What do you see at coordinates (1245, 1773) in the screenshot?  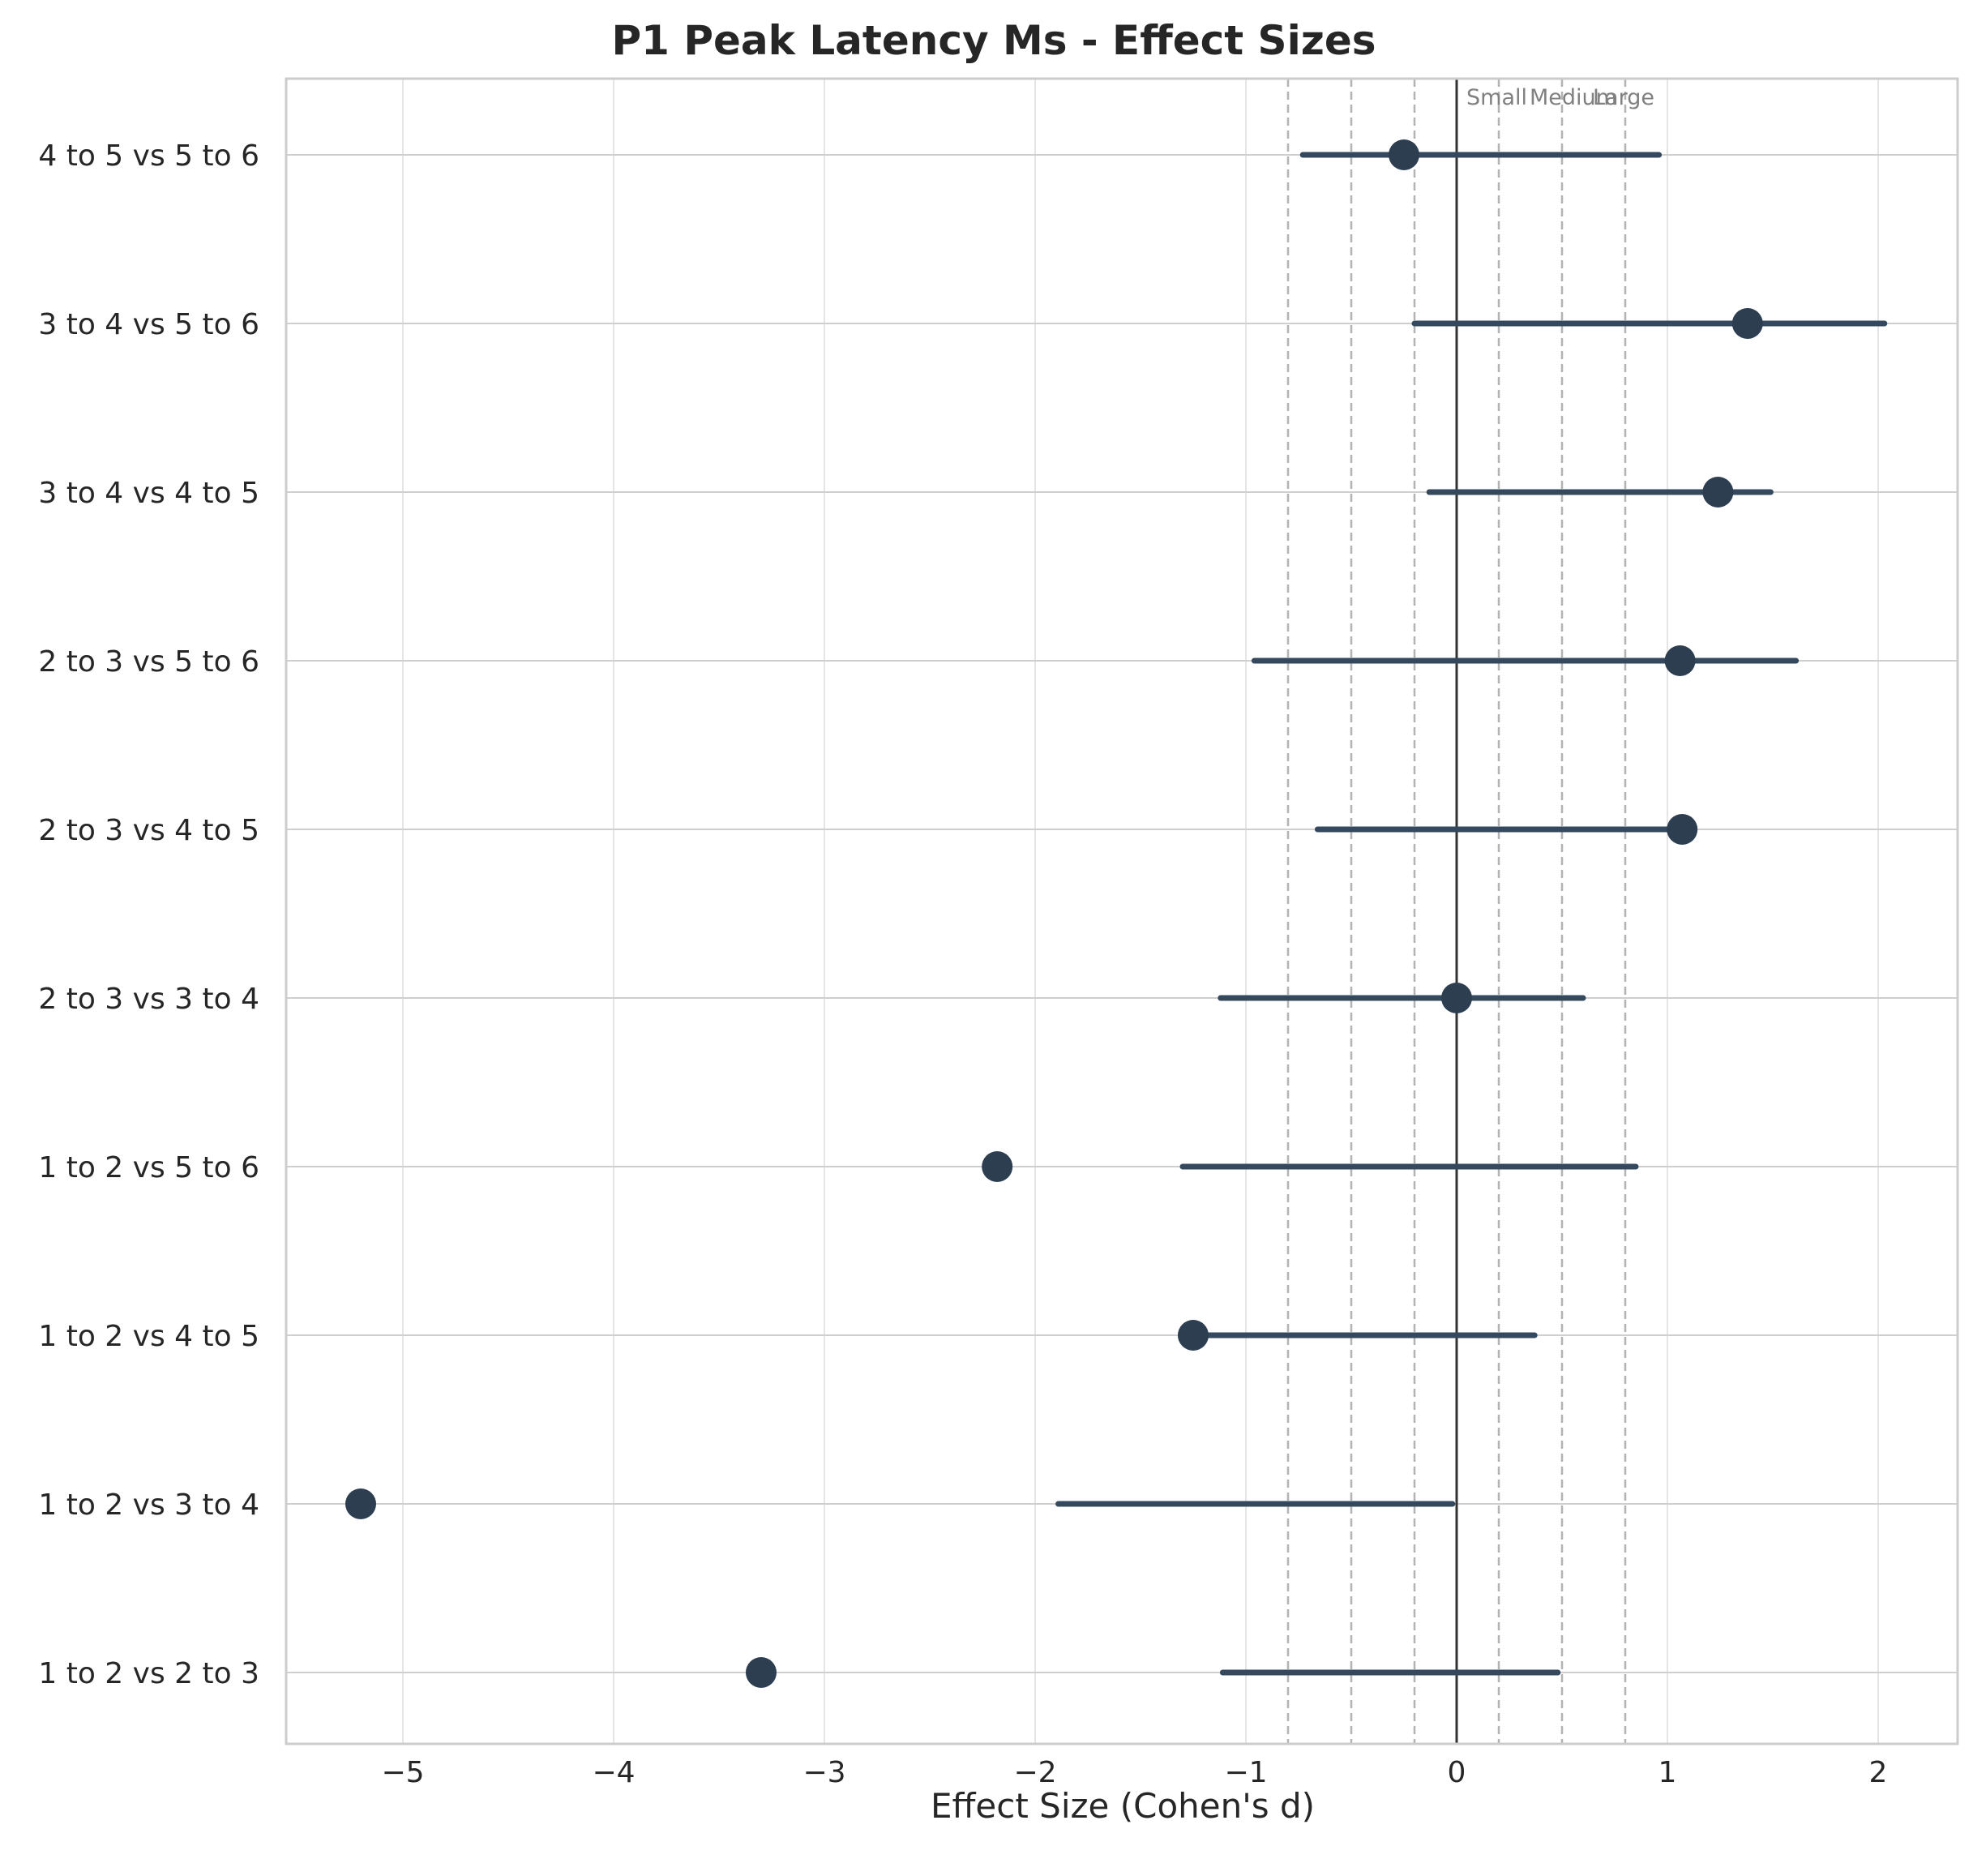 I see `x-tick-label: −1` at bounding box center [1245, 1773].